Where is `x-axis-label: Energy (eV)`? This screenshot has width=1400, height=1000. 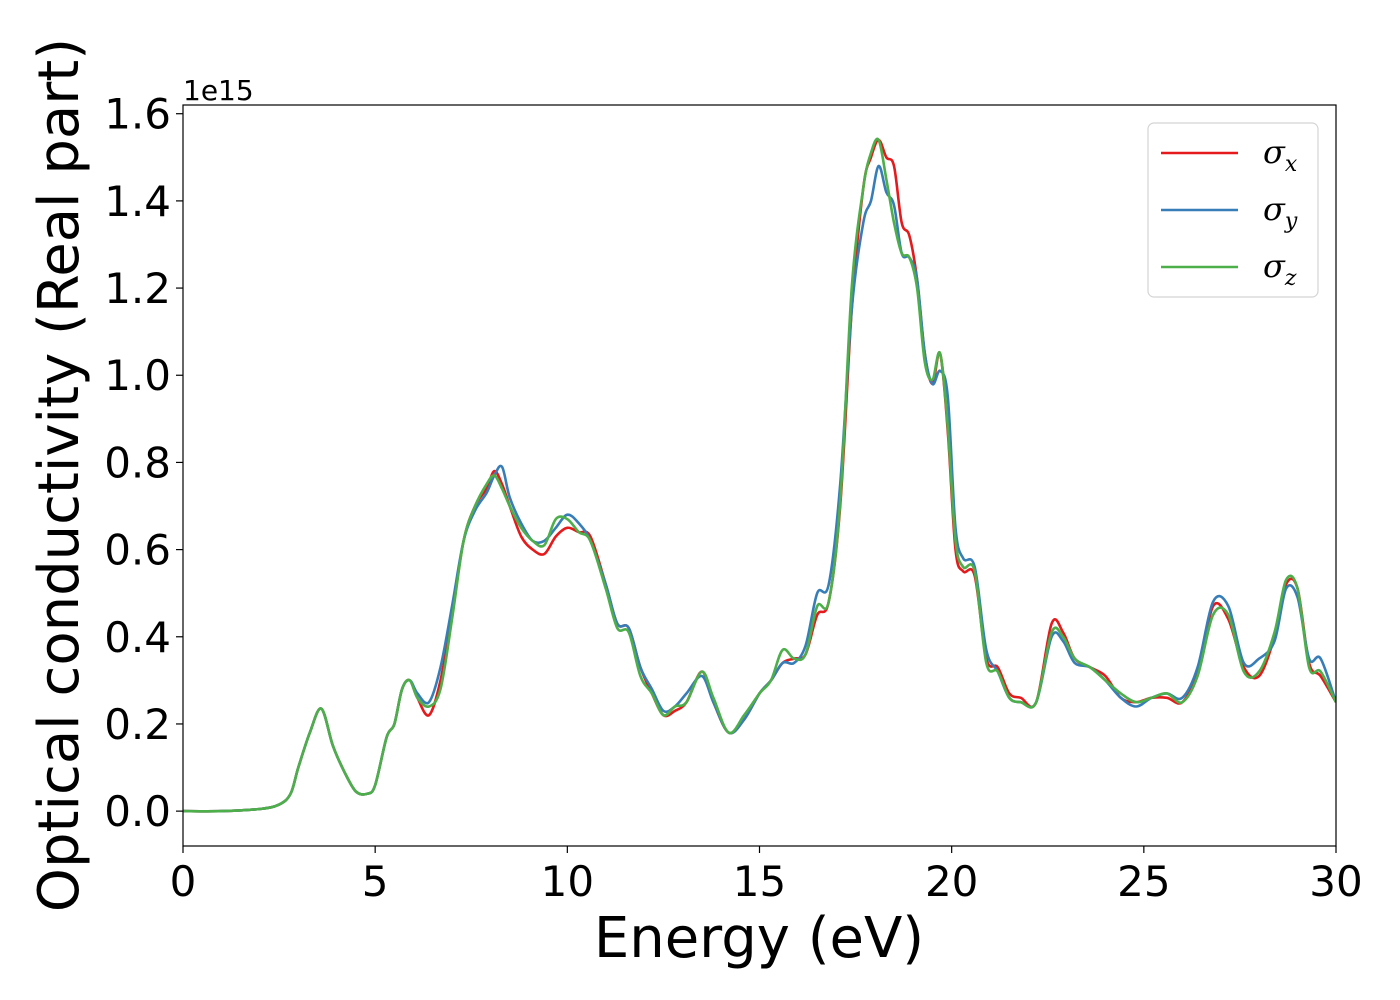 x-axis-label: Energy (eV) is located at coordinates (759, 938).